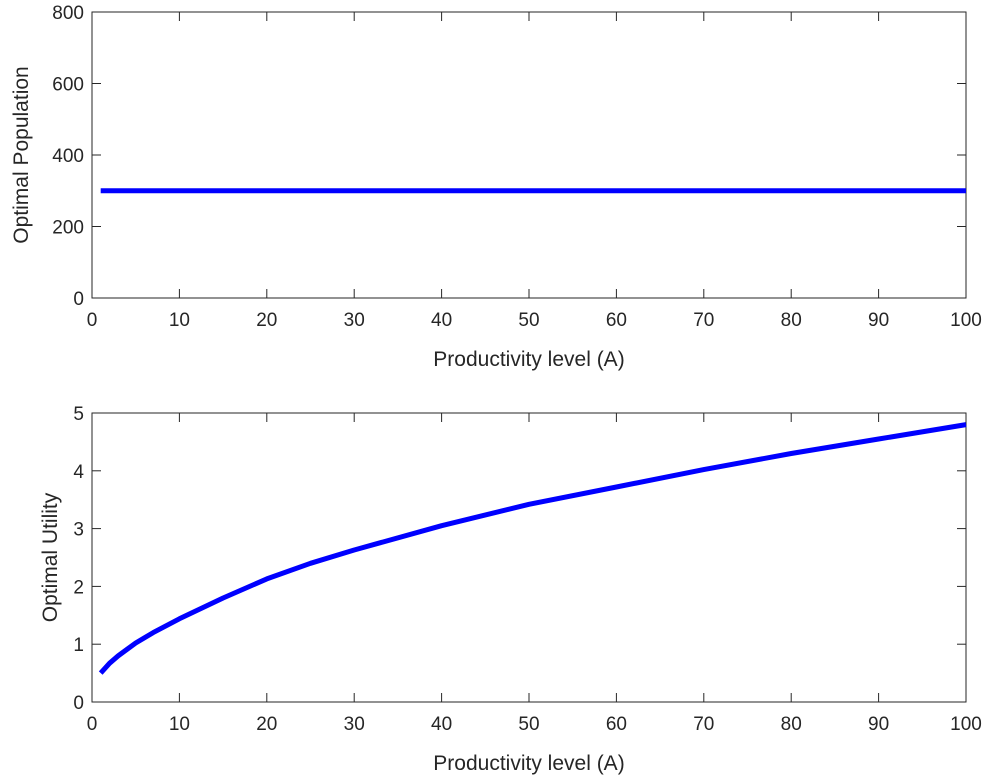 The height and width of the screenshot is (777, 994). I want to click on y-tick-label: 200, so click(68, 228).